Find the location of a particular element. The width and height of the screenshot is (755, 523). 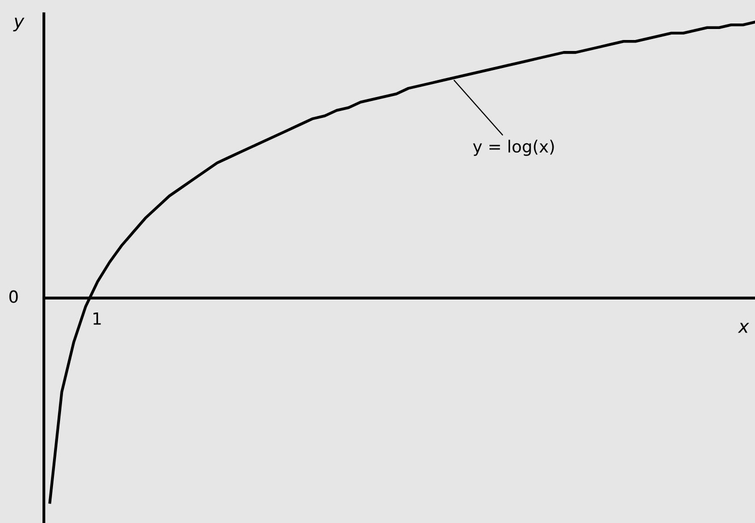

annotation: y = log(x) is located at coordinates (513, 148).